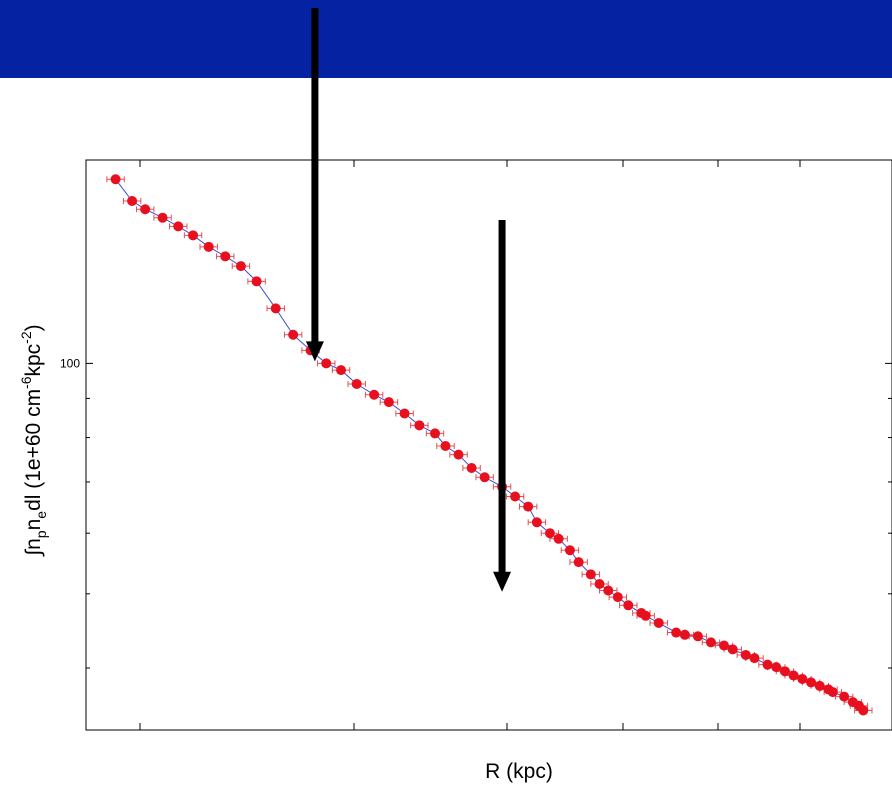 This screenshot has width=892, height=787. What do you see at coordinates (41, 515) in the screenshot?
I see `y-axis-label-sub: e` at bounding box center [41, 515].